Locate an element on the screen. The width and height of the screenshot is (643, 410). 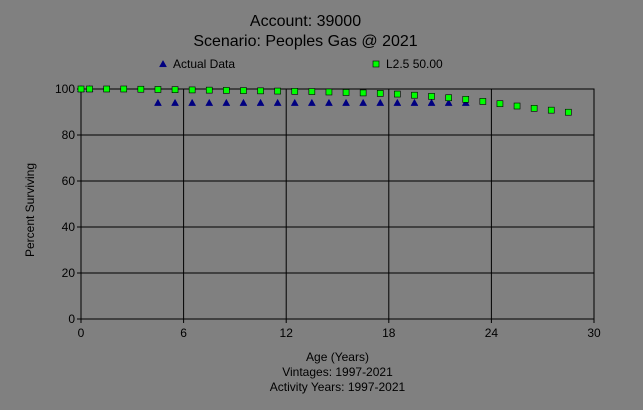
y-tick-label: 40 is located at coordinates (69, 227).